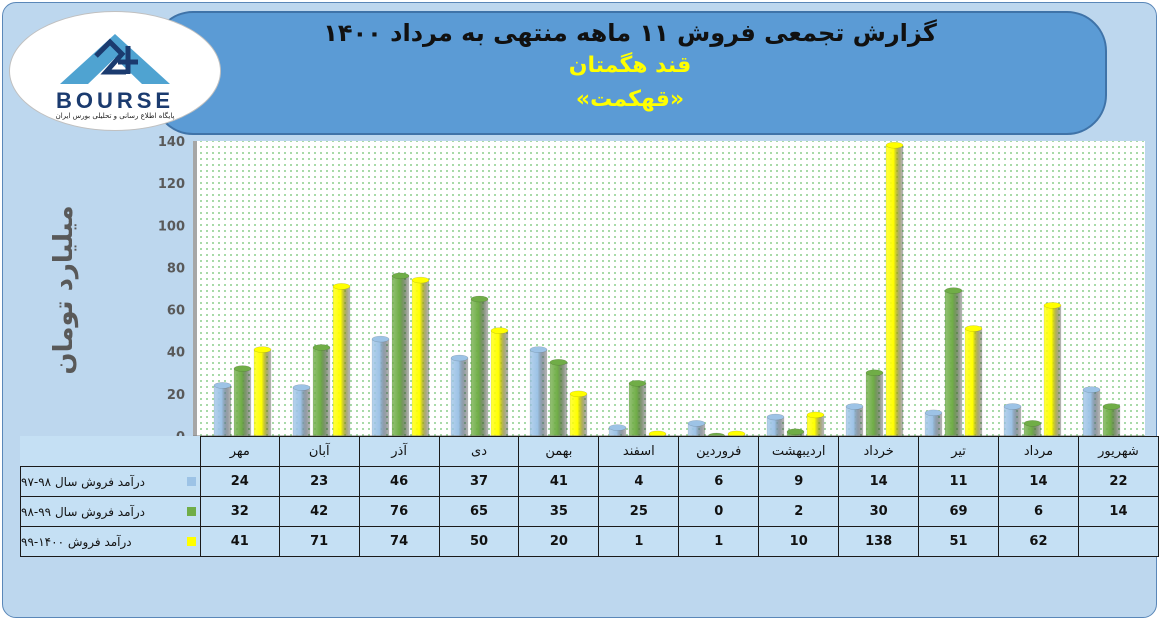 The width and height of the screenshot is (1159, 620). I want to click on x-tick-label: دی, so click(479, 451).